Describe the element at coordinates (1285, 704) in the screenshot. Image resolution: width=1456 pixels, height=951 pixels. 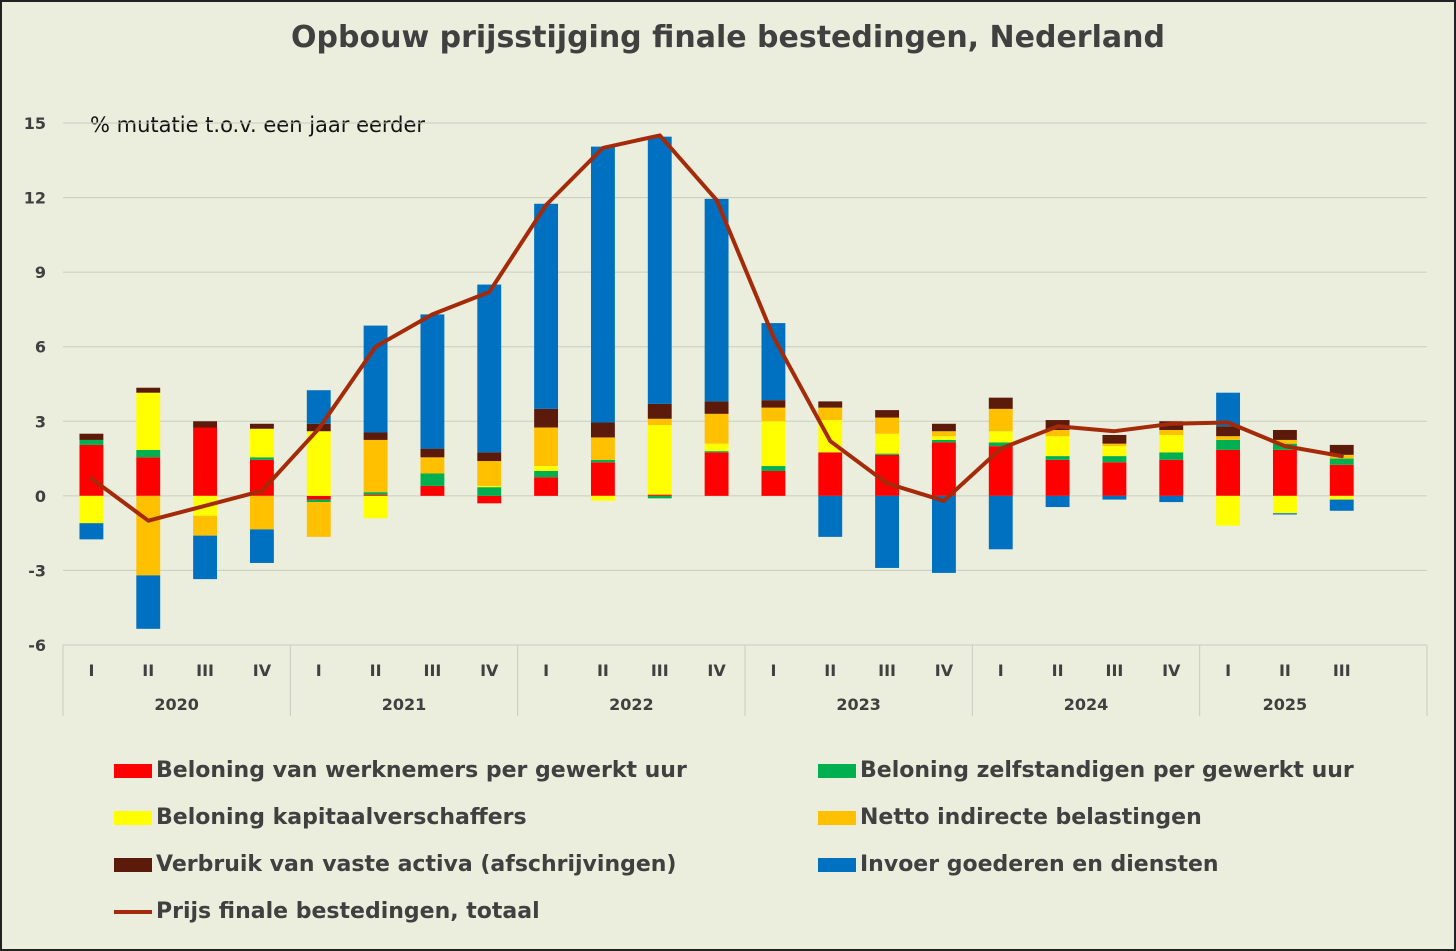
I see `year-label: 2025` at that location.